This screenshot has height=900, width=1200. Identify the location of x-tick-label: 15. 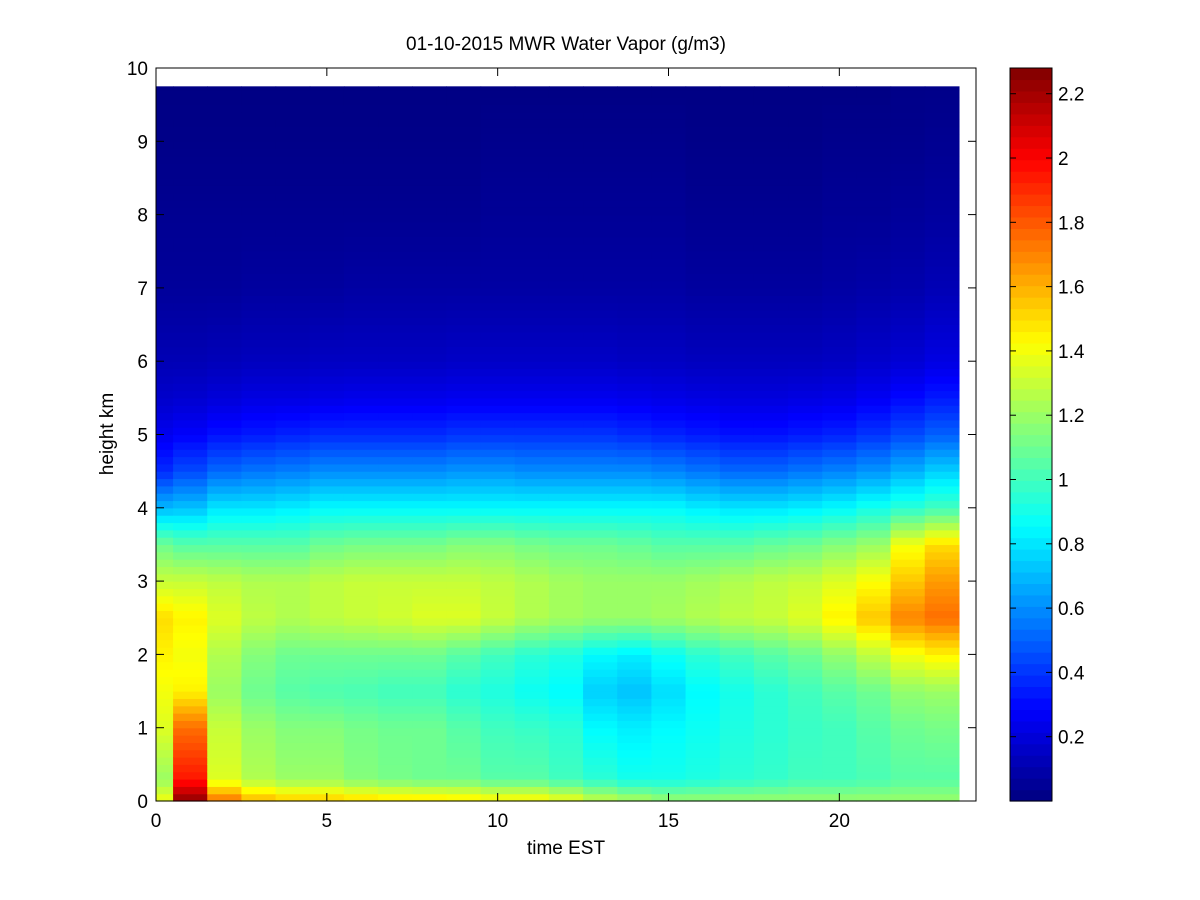
(668, 821).